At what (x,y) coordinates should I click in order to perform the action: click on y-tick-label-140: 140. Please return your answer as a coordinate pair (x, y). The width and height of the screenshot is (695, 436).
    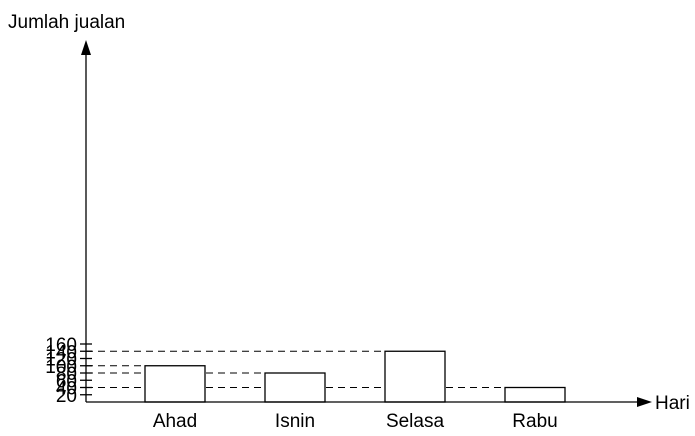
    Looking at the image, I should click on (61, 352).